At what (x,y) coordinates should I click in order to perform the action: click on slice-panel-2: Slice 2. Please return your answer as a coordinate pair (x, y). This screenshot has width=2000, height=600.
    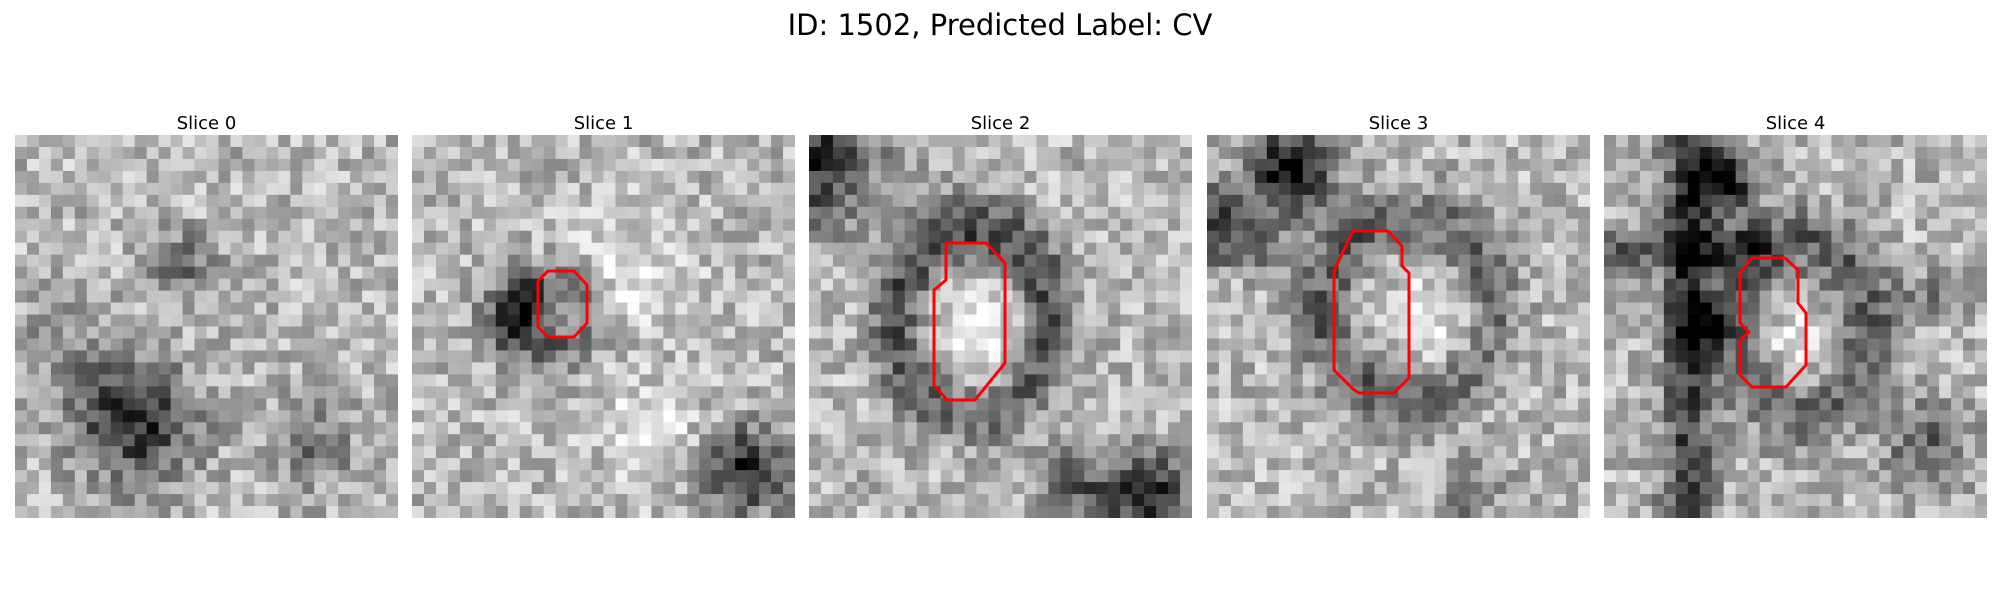
    Looking at the image, I should click on (1000, 315).